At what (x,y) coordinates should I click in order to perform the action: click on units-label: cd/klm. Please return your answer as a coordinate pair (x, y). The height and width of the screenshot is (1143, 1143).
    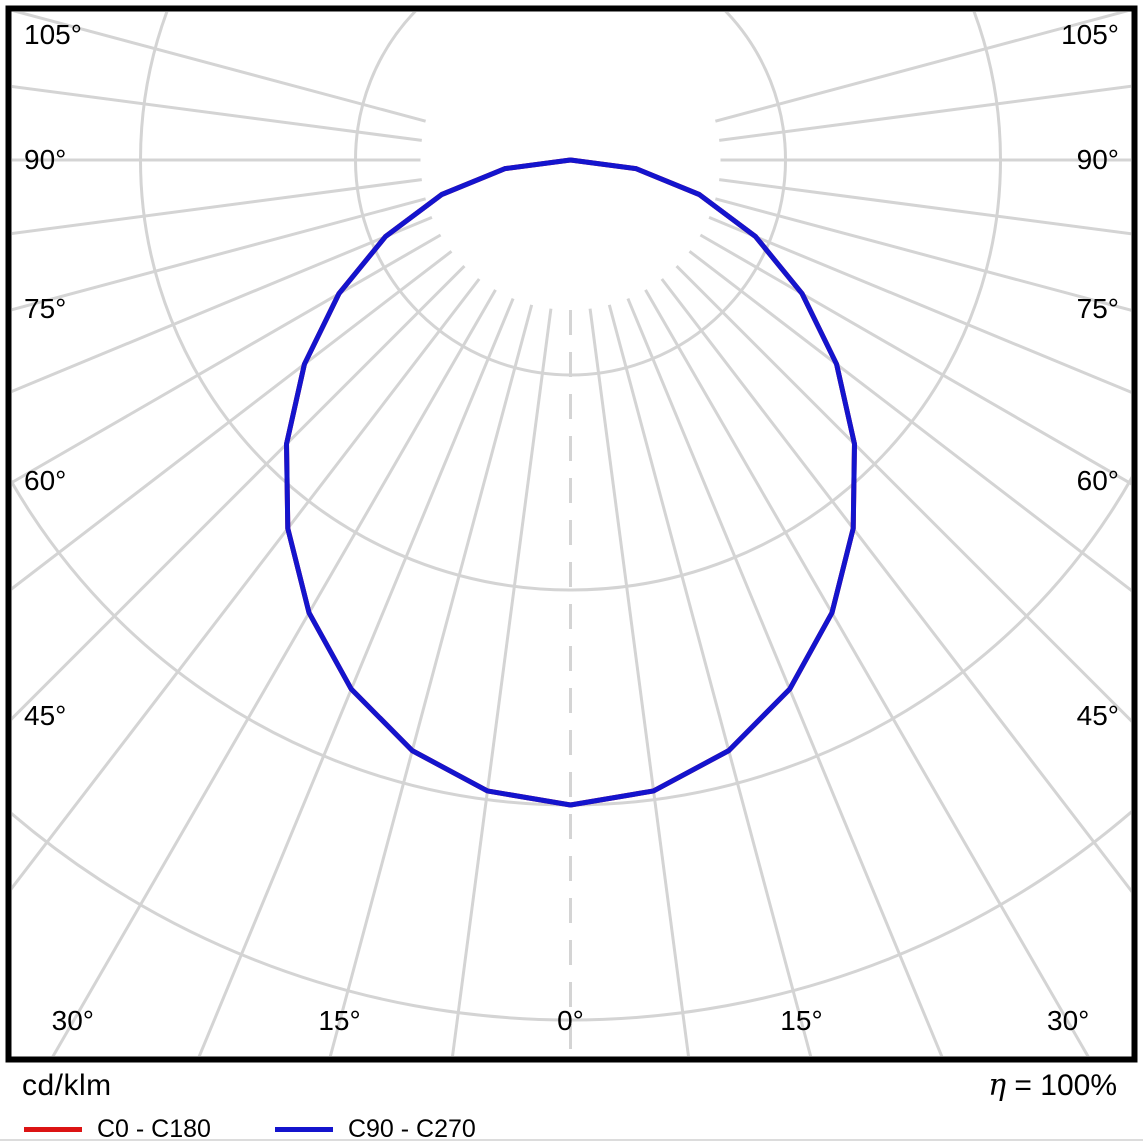
    Looking at the image, I should click on (67, 1085).